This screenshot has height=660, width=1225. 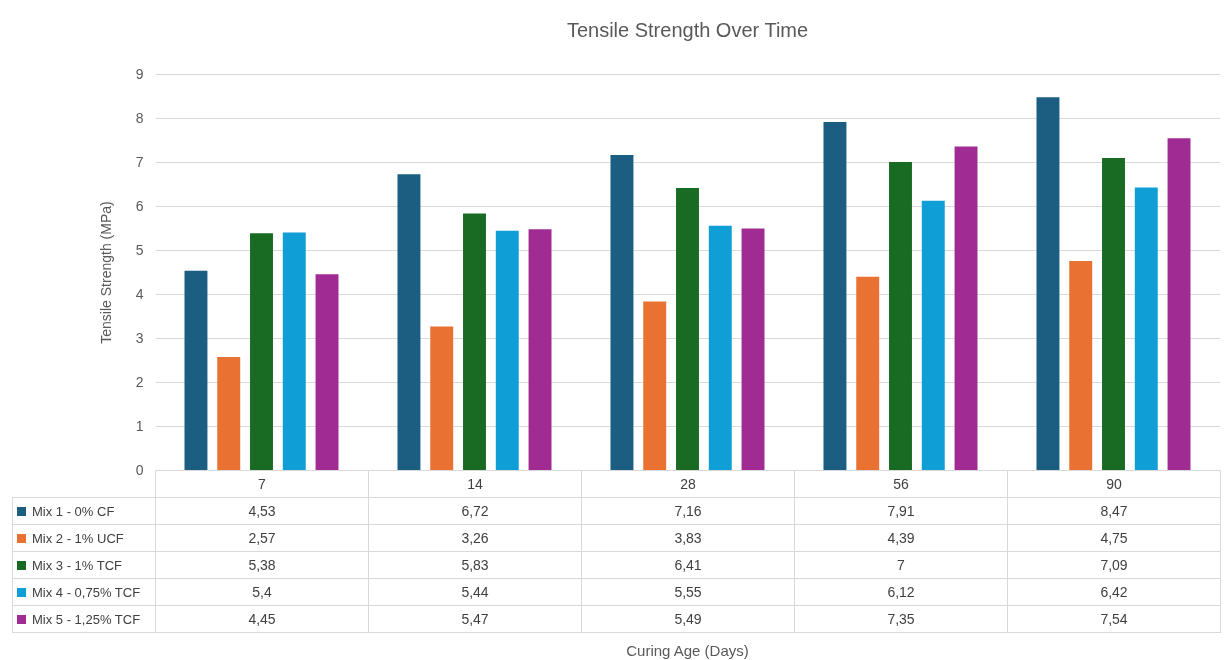 I want to click on data-label: 5,38, so click(x=262, y=565).